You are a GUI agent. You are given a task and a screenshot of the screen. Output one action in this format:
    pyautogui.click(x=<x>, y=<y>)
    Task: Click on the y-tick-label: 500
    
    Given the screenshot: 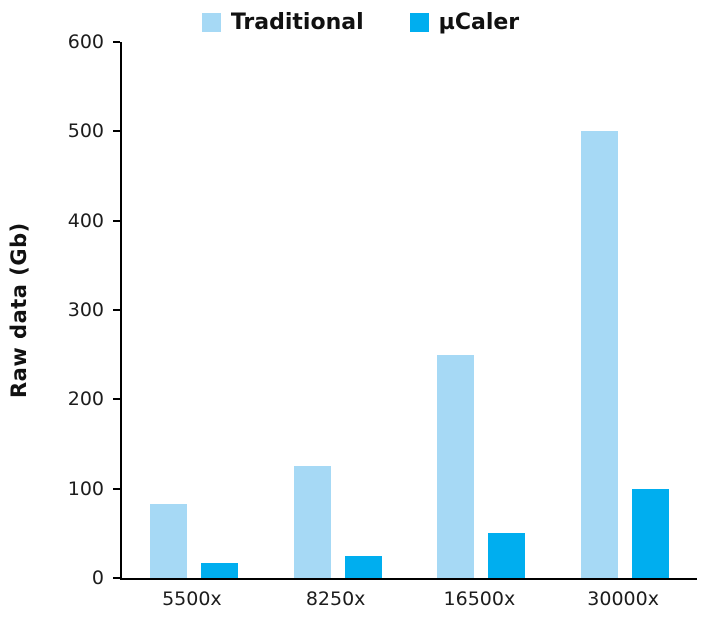 What is the action you would take?
    pyautogui.click(x=85, y=131)
    